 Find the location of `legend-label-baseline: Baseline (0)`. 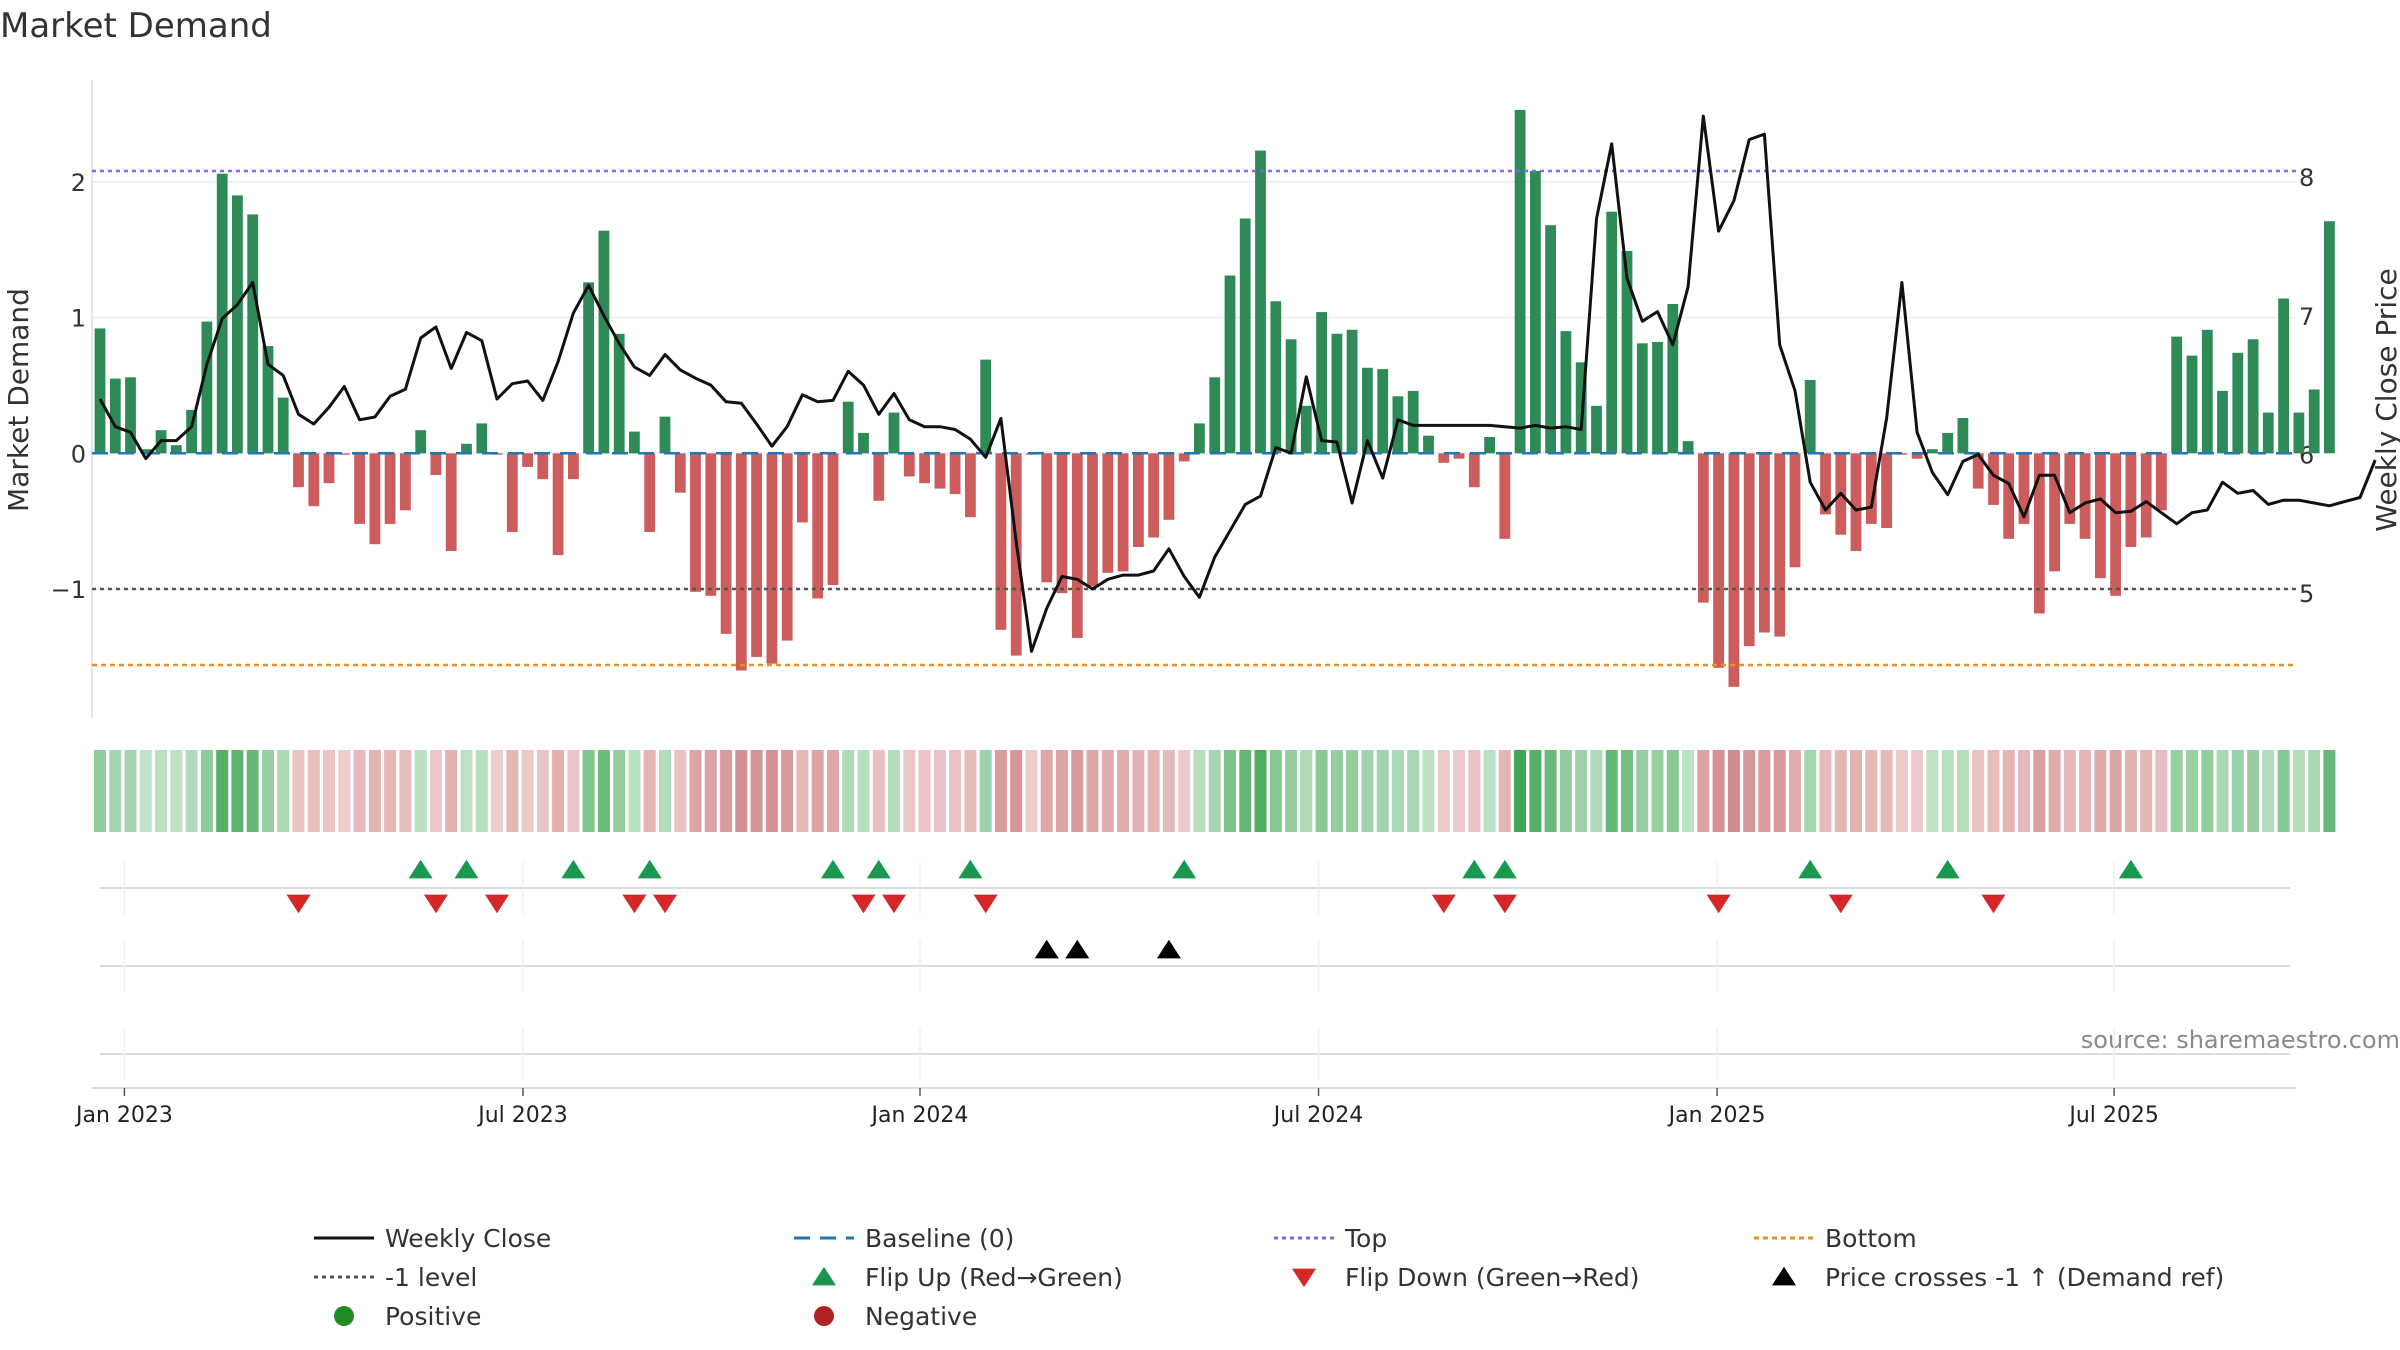

legend-label-baseline: Baseline (0) is located at coordinates (939, 1238).